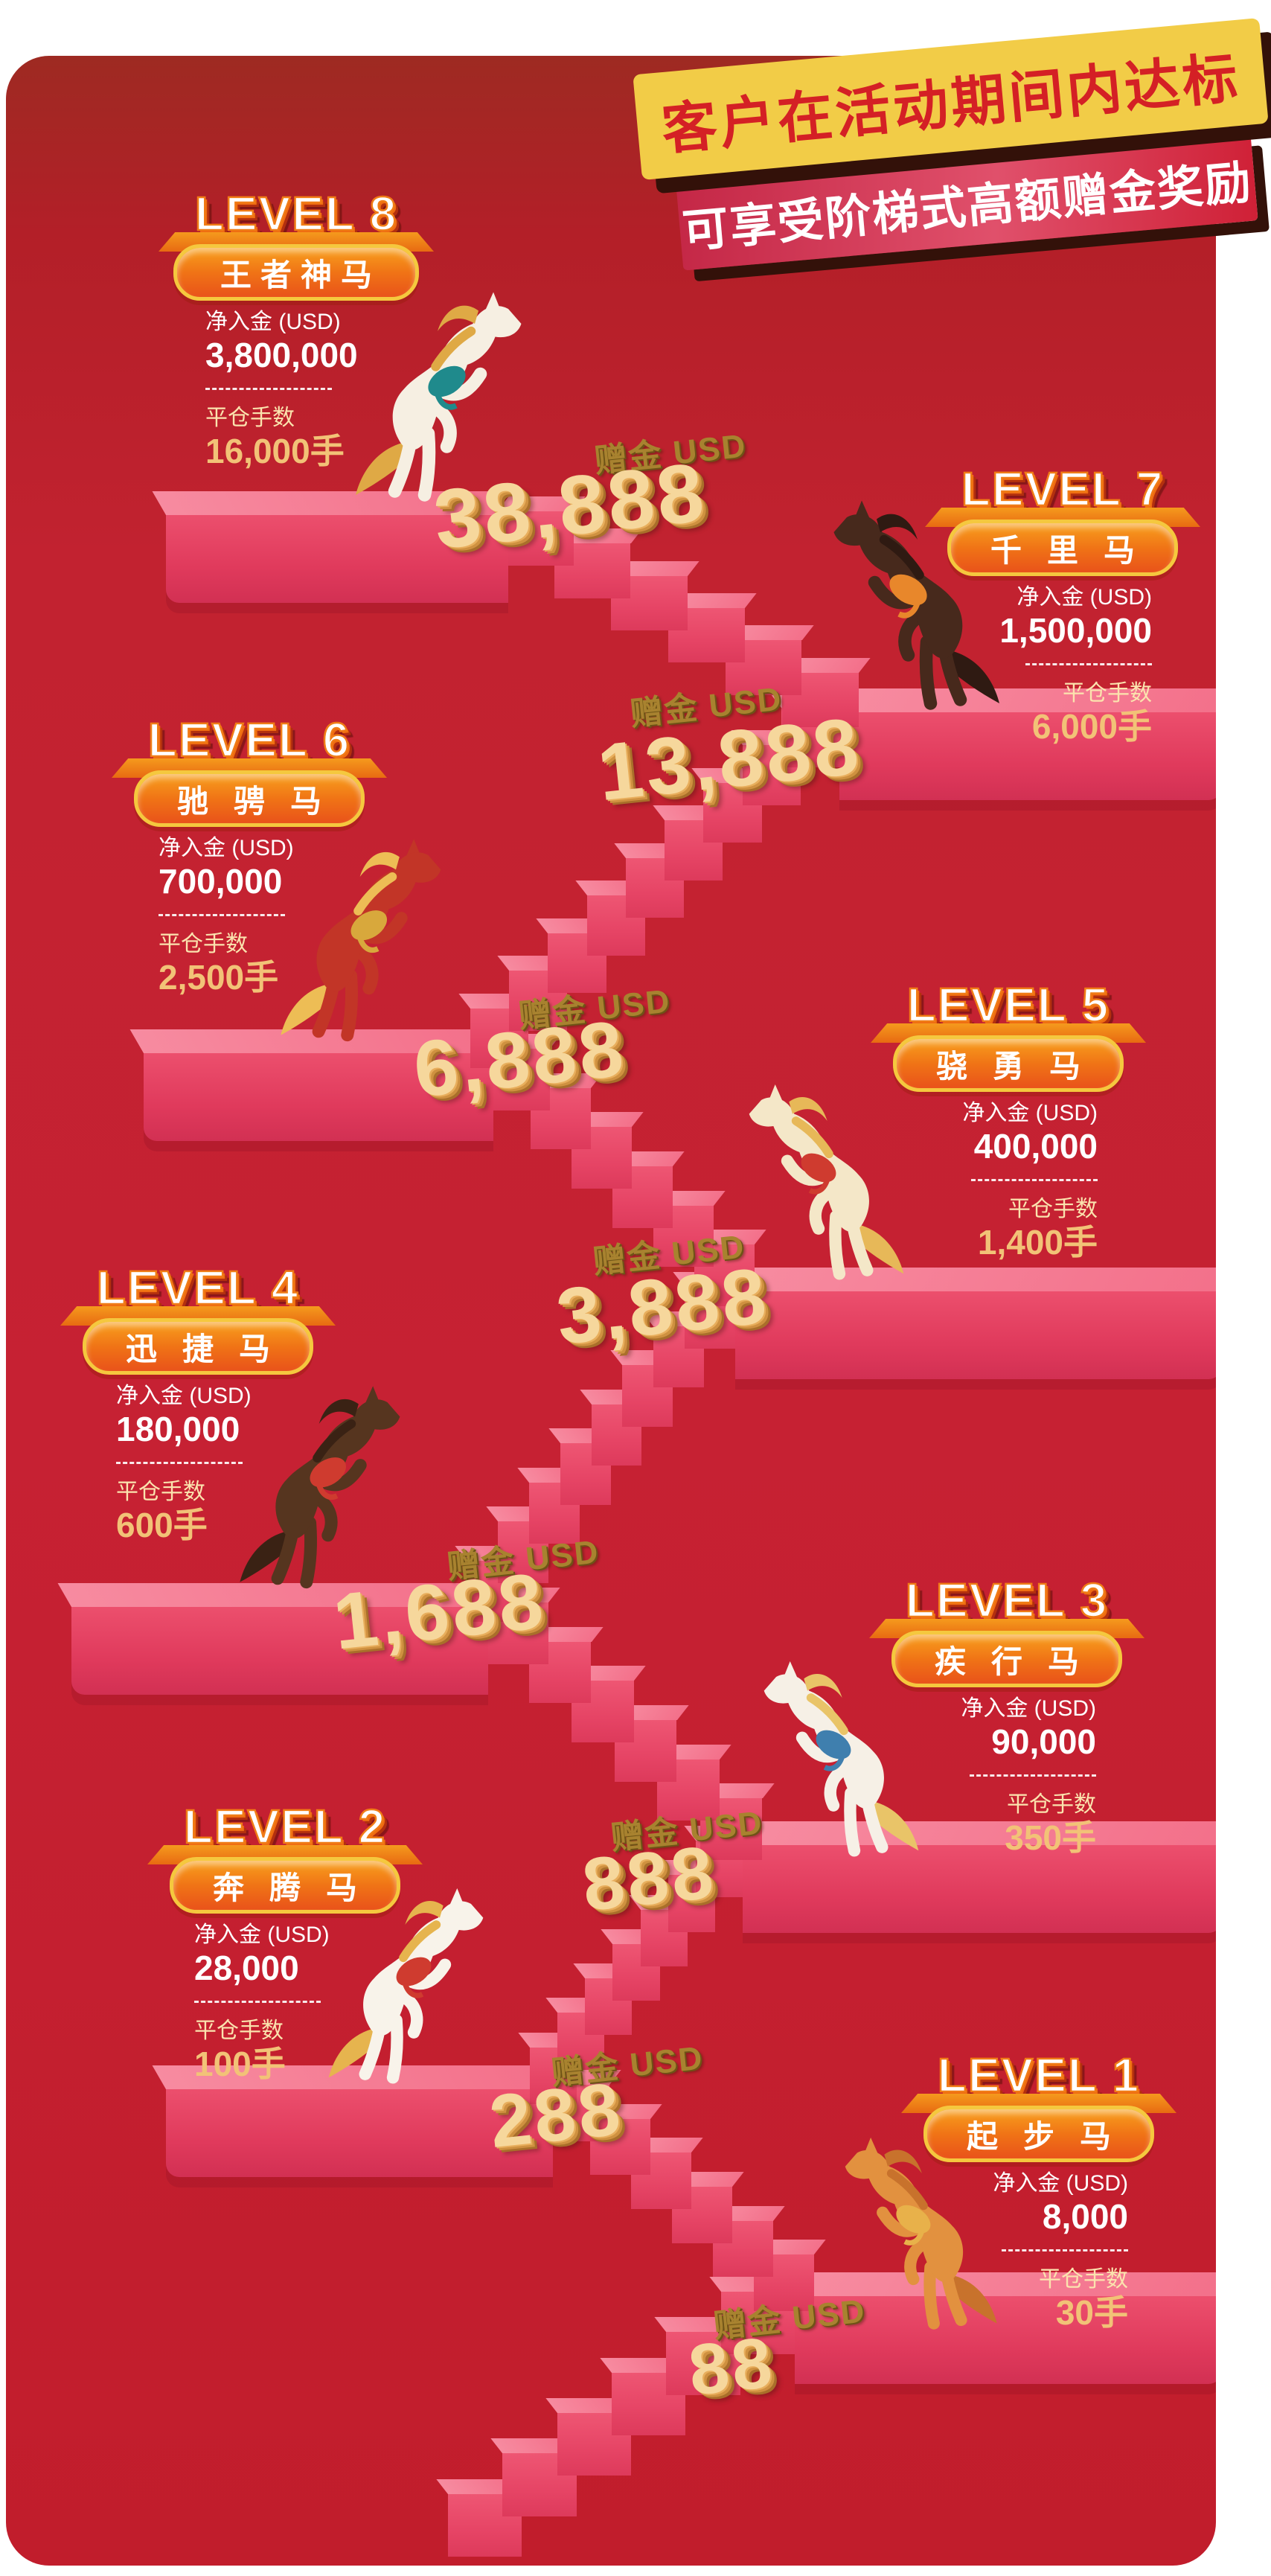 Image resolution: width=1271 pixels, height=2576 pixels. What do you see at coordinates (178, 1429) in the screenshot?
I see `deposit-value: 180,000` at bounding box center [178, 1429].